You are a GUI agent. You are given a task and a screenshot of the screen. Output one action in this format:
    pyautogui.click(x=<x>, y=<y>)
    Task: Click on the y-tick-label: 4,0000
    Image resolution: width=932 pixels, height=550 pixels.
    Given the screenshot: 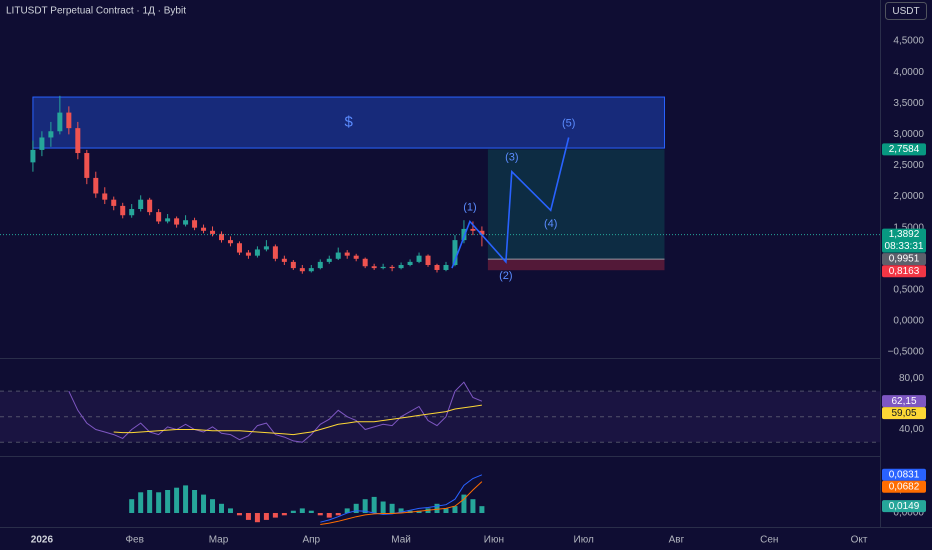 What is the action you would take?
    pyautogui.click(x=908, y=72)
    